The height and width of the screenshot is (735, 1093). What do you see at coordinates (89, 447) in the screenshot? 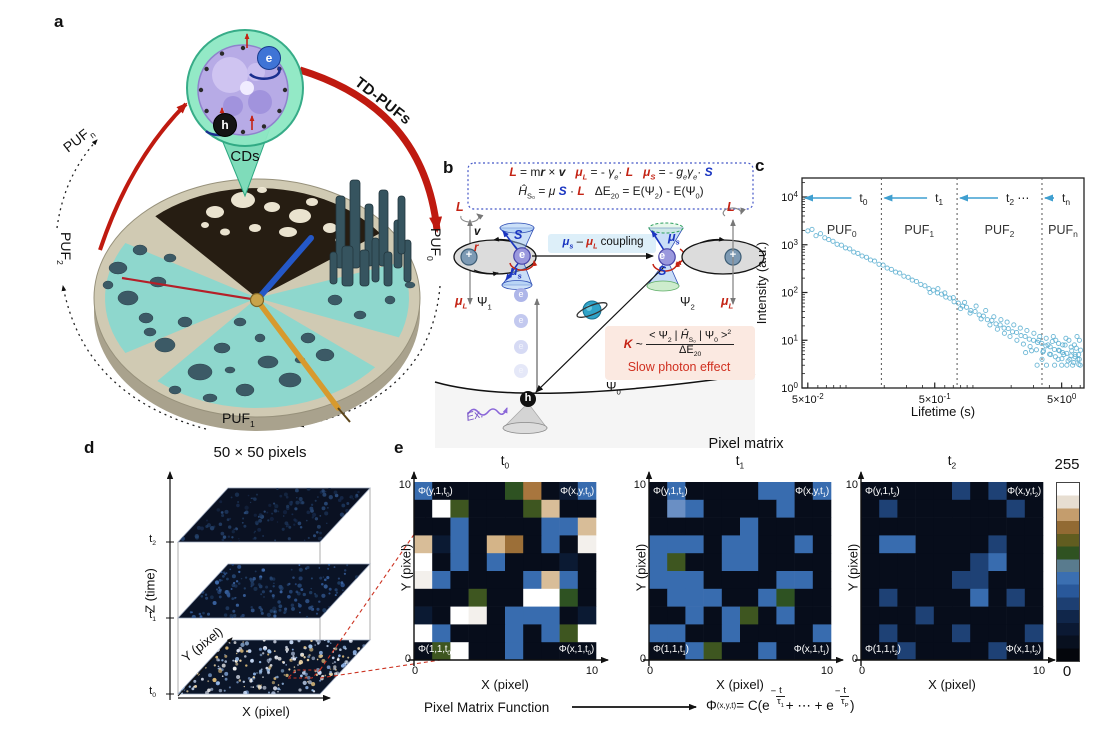
I see `panel-d-label: d` at bounding box center [89, 447].